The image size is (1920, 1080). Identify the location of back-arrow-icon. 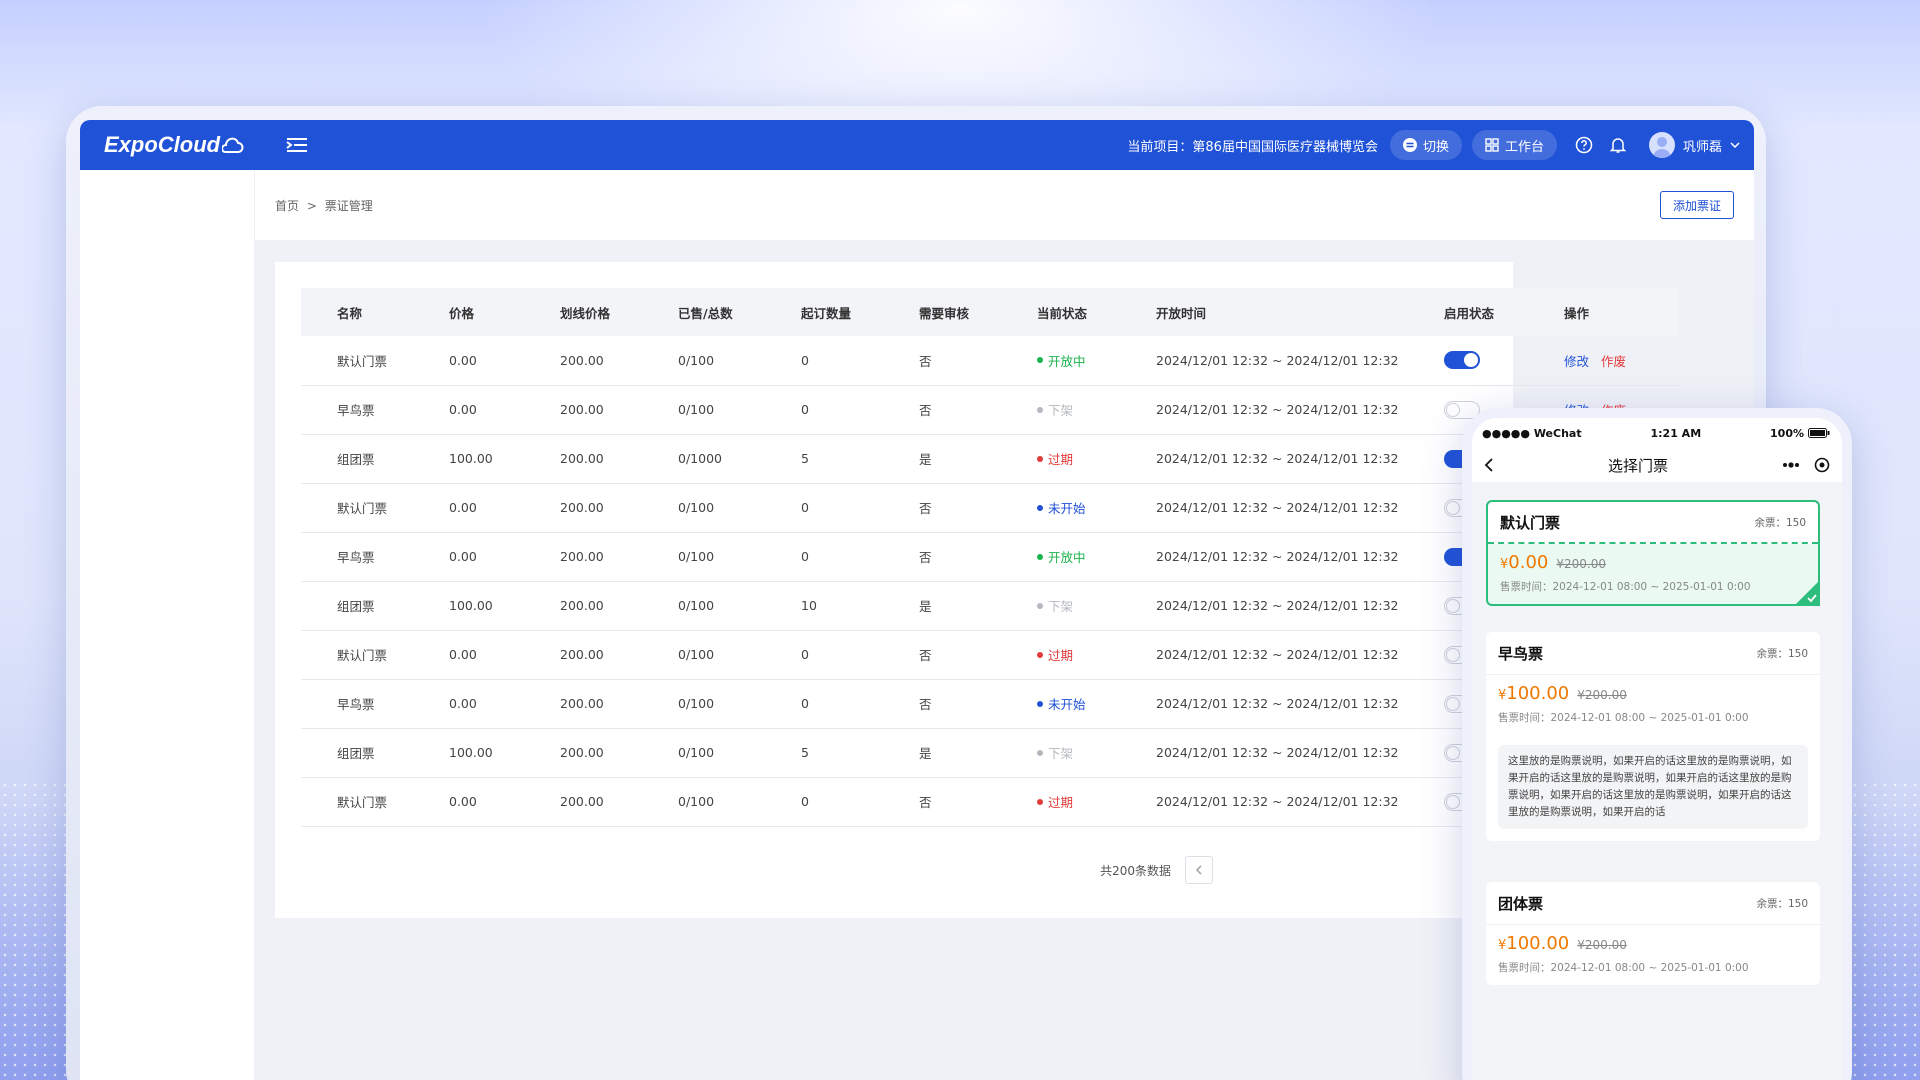
(1489, 465).